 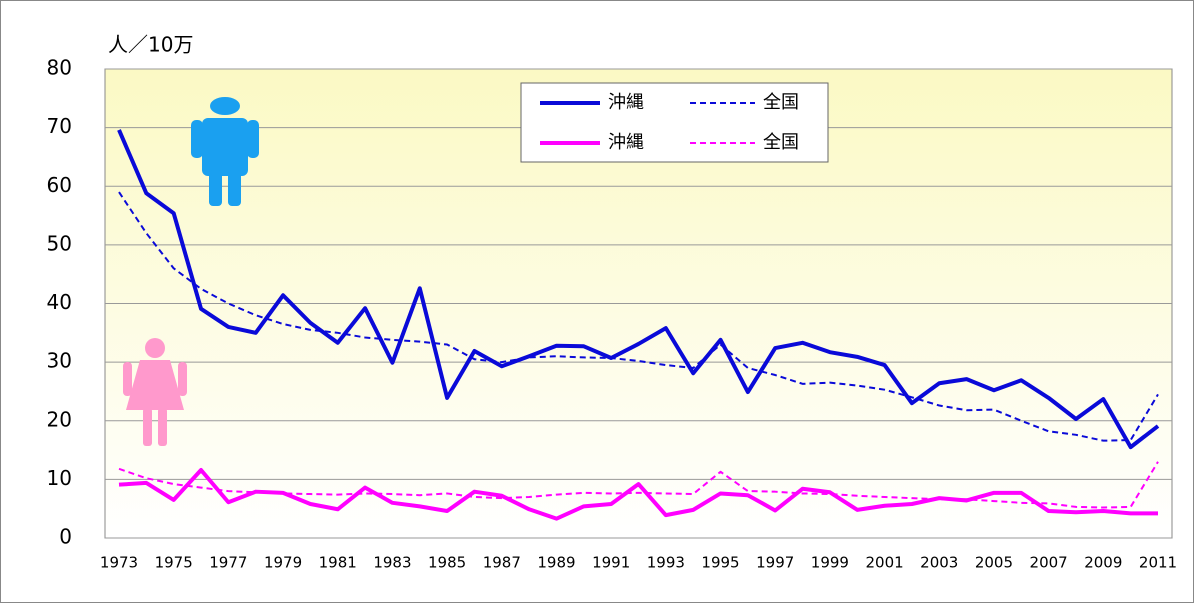 I want to click on x-tick-label: 1997, so click(x=775, y=563).